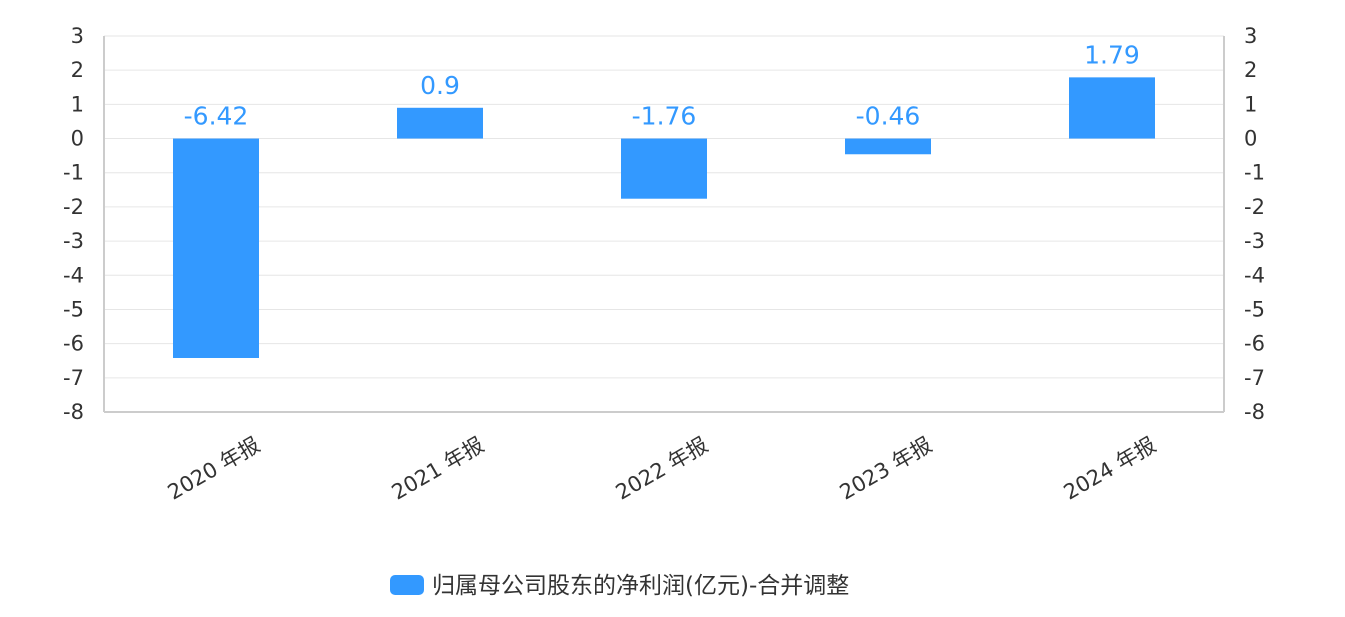  I want to click on y-tick-label-right: -5, so click(1254, 309).